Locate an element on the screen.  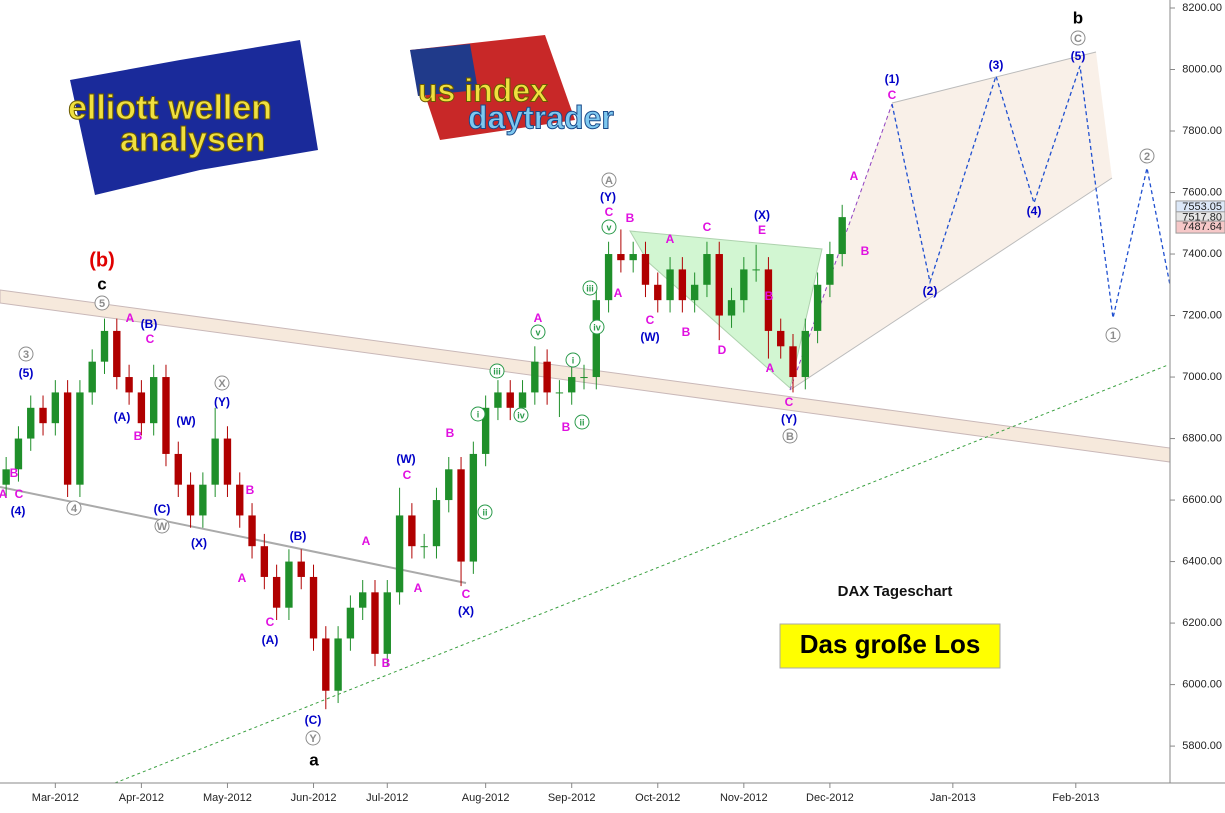
wave-label: iii is located at coordinates (497, 371).